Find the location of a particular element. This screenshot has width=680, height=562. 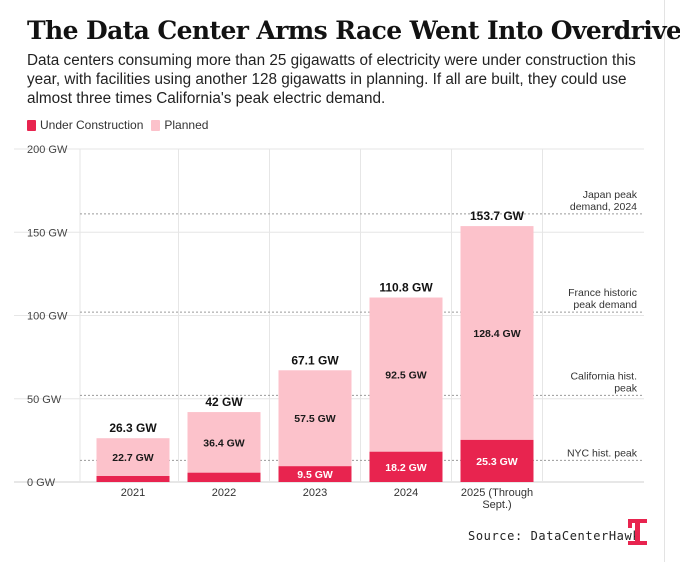

bar-under-construction-label: 25.3 GW is located at coordinates (497, 462).